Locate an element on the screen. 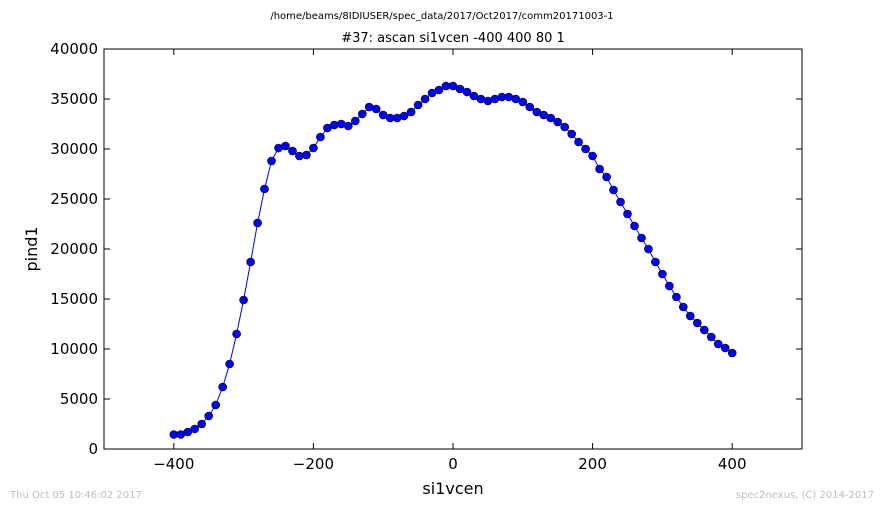 The height and width of the screenshot is (509, 884). y-axis-label: pind1 is located at coordinates (31, 248).